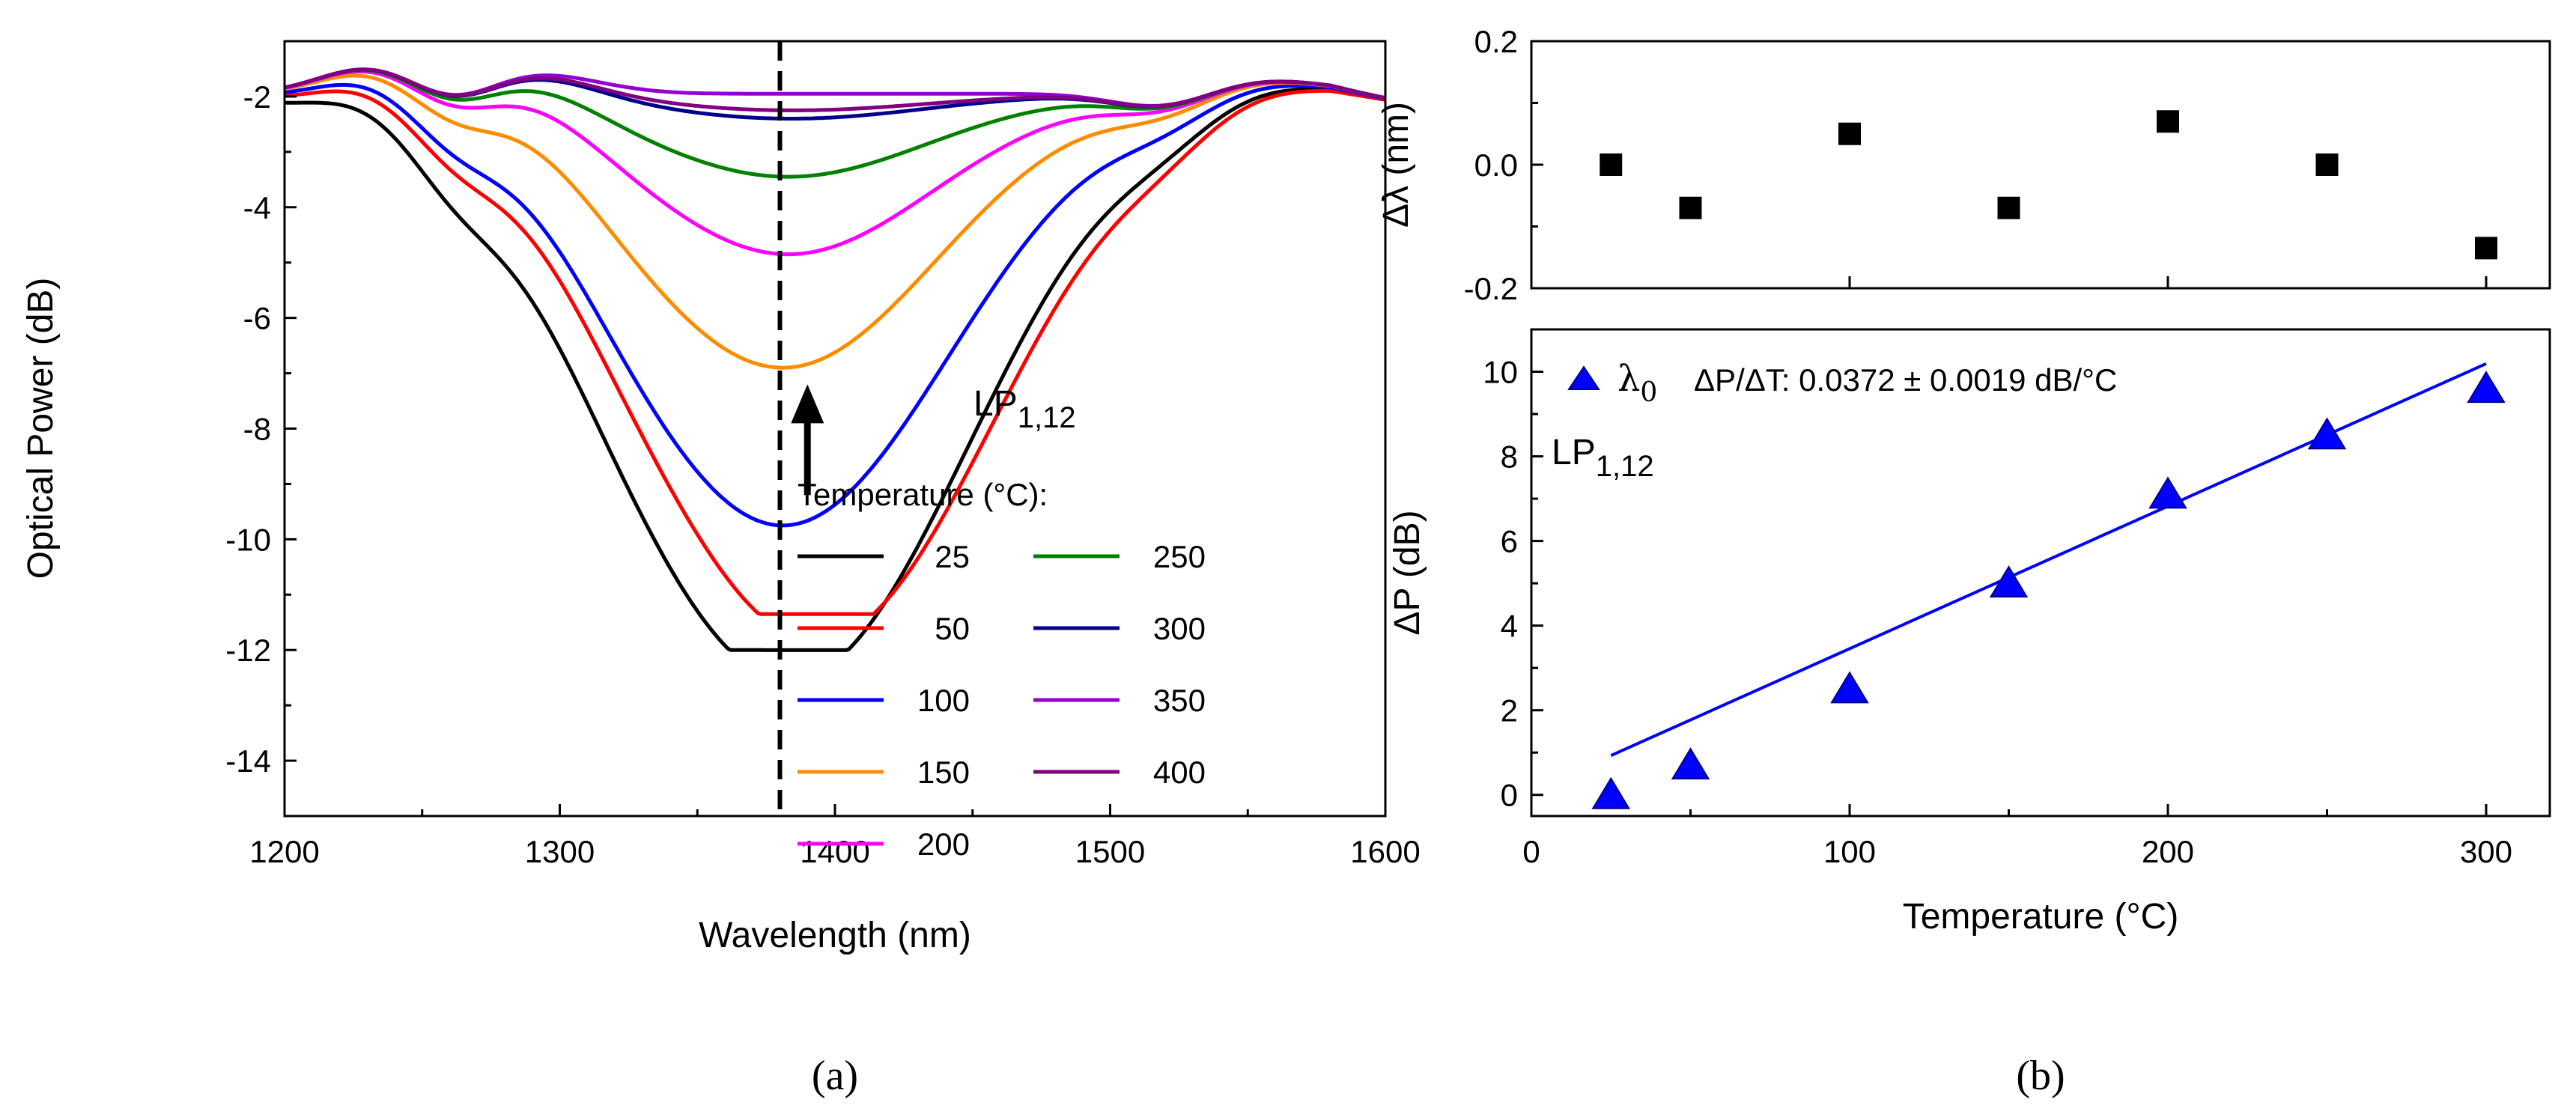  I want to click on y-axis-ticks: -14 -12 -10 -8 -6 -4 -2, so click(261, 429).